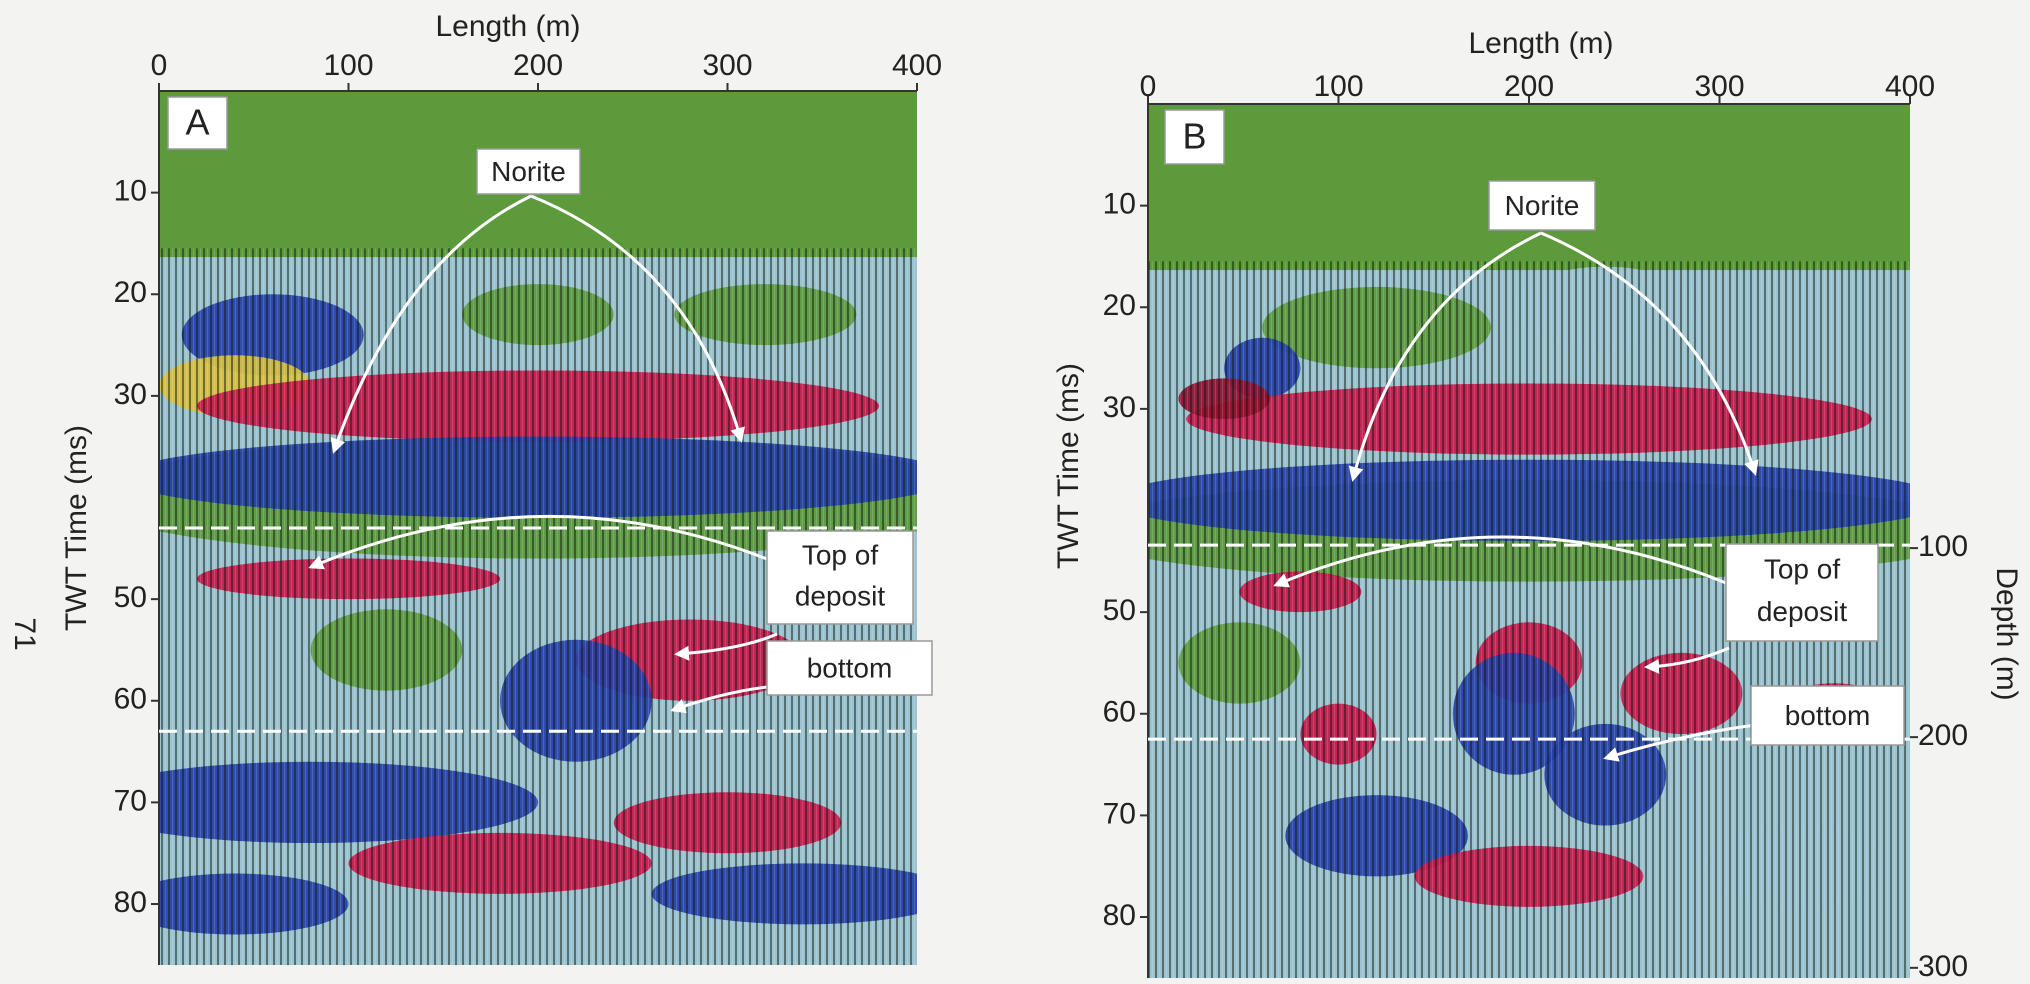 The width and height of the screenshot is (2030, 984). I want to click on depth-tick-label: 100, so click(1943, 546).